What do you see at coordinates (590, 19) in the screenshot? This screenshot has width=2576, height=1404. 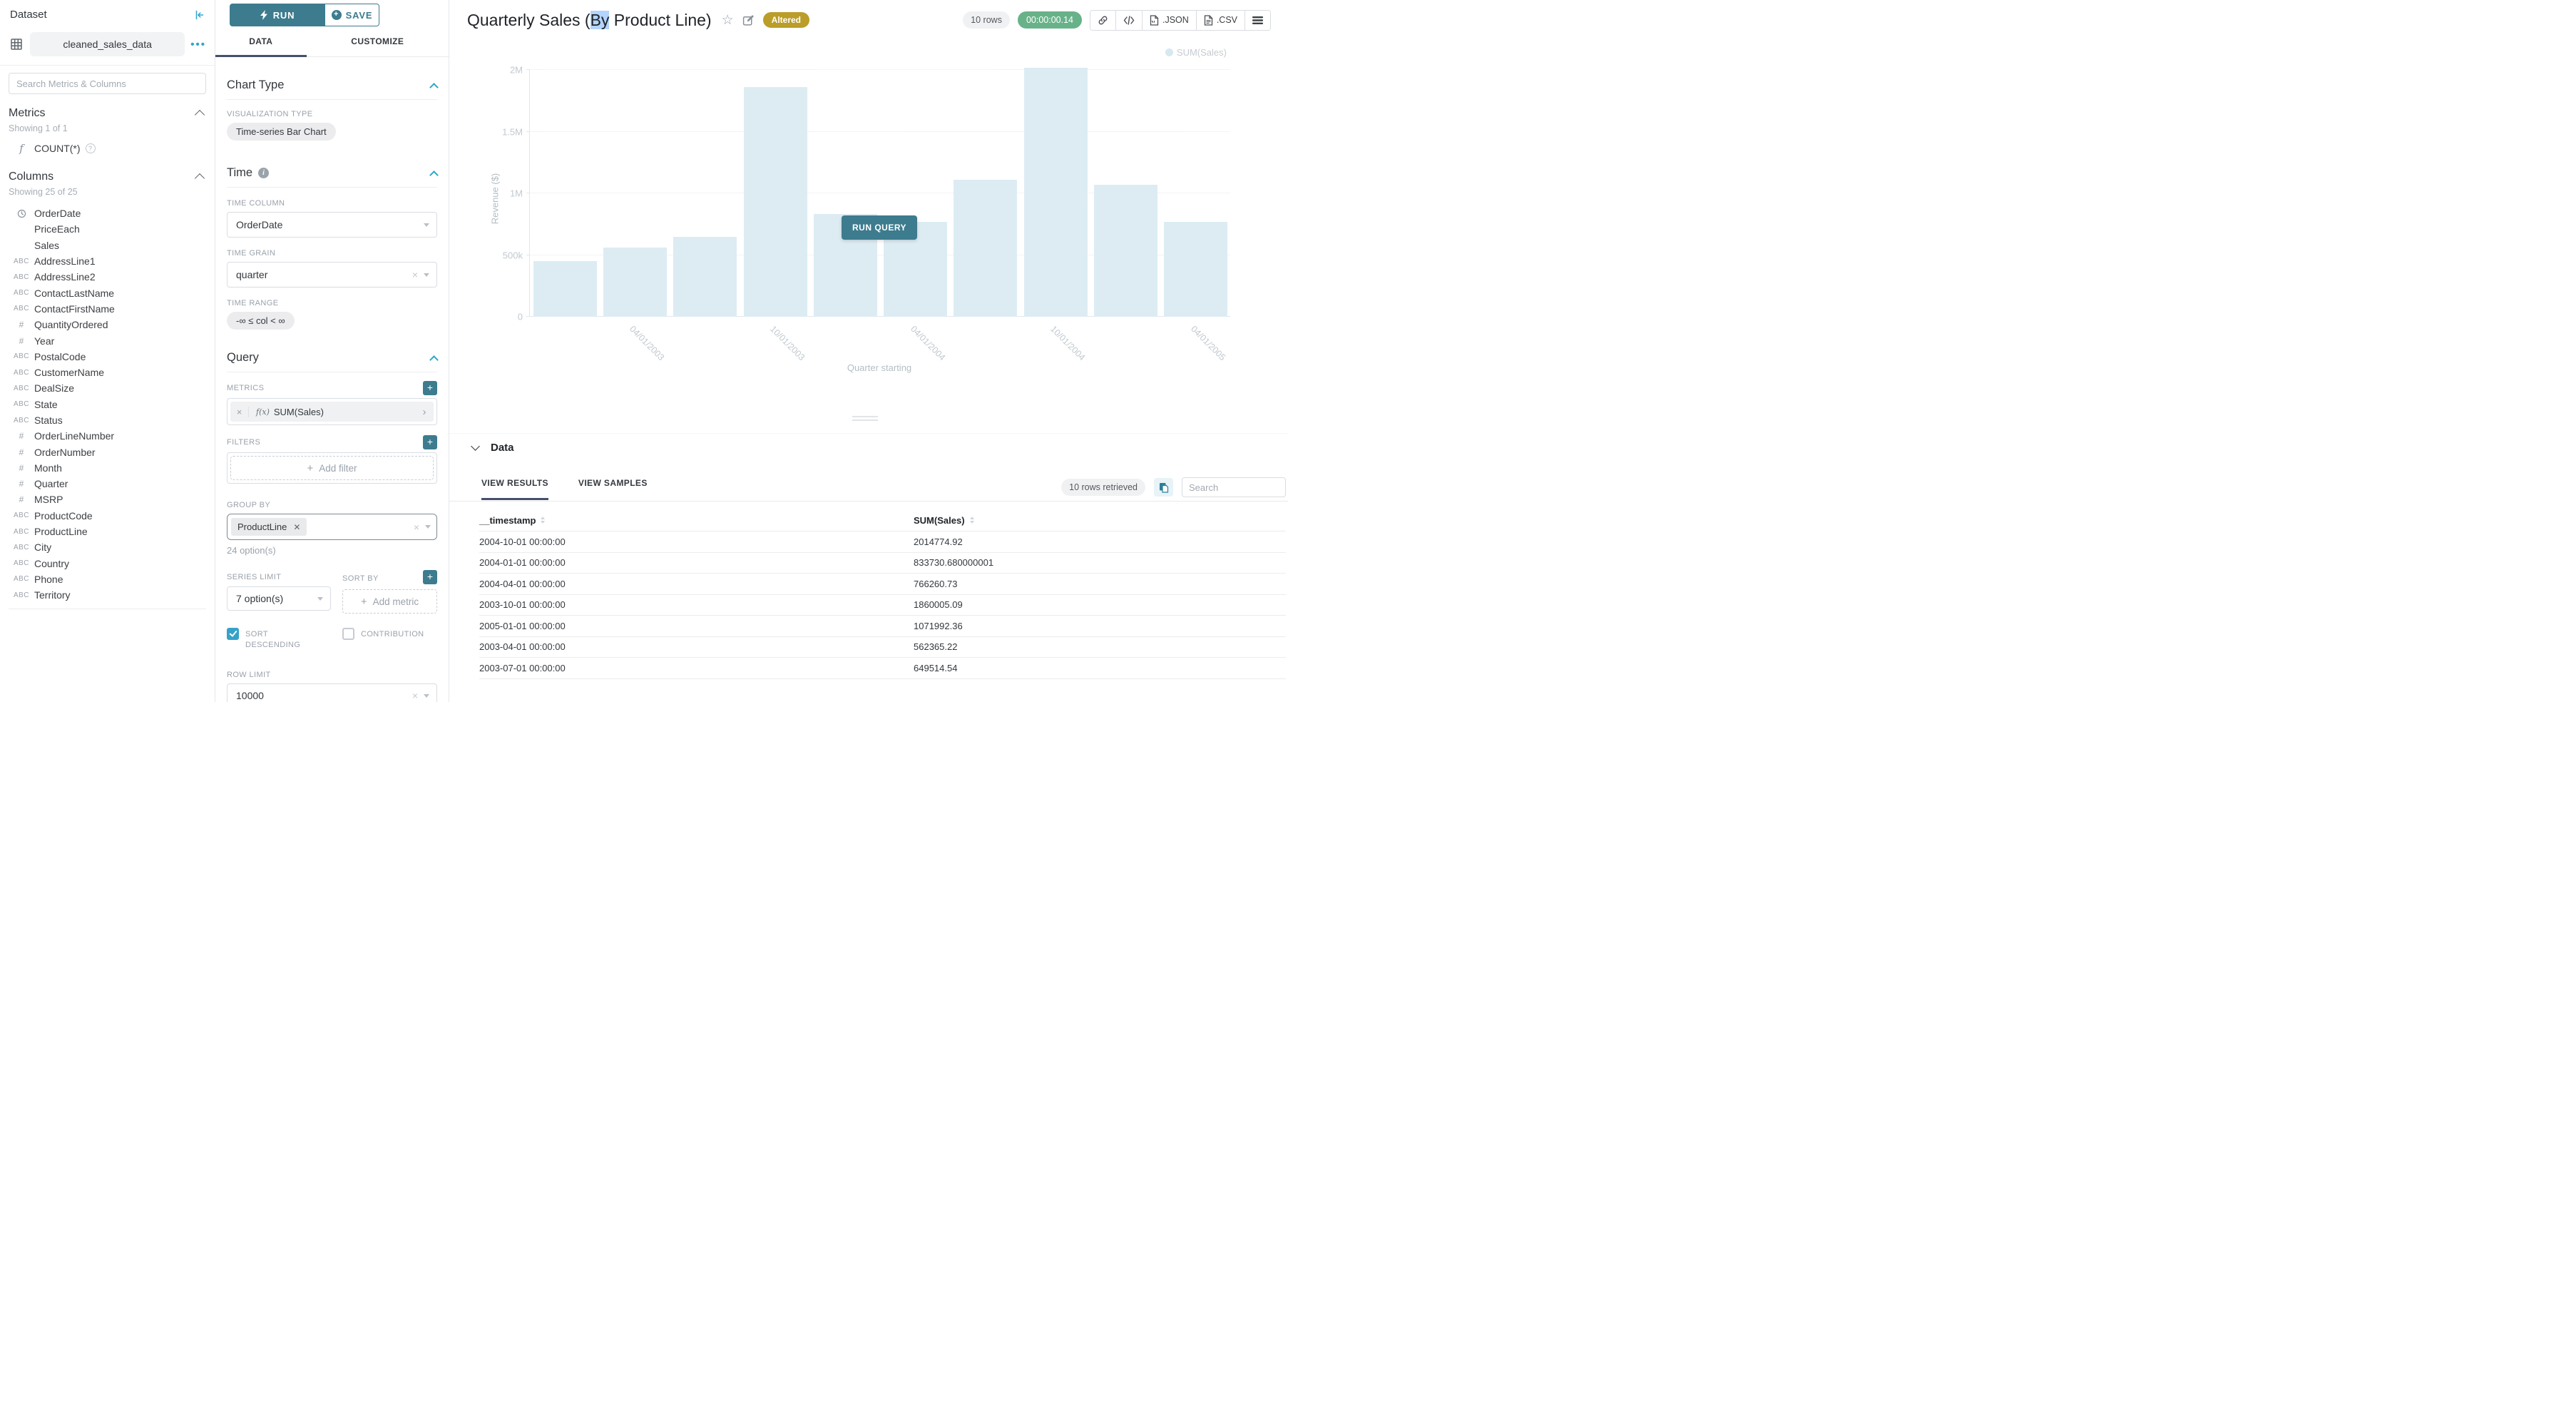 I see `chart-title: Quarterly Sales (By Product Line)` at bounding box center [590, 19].